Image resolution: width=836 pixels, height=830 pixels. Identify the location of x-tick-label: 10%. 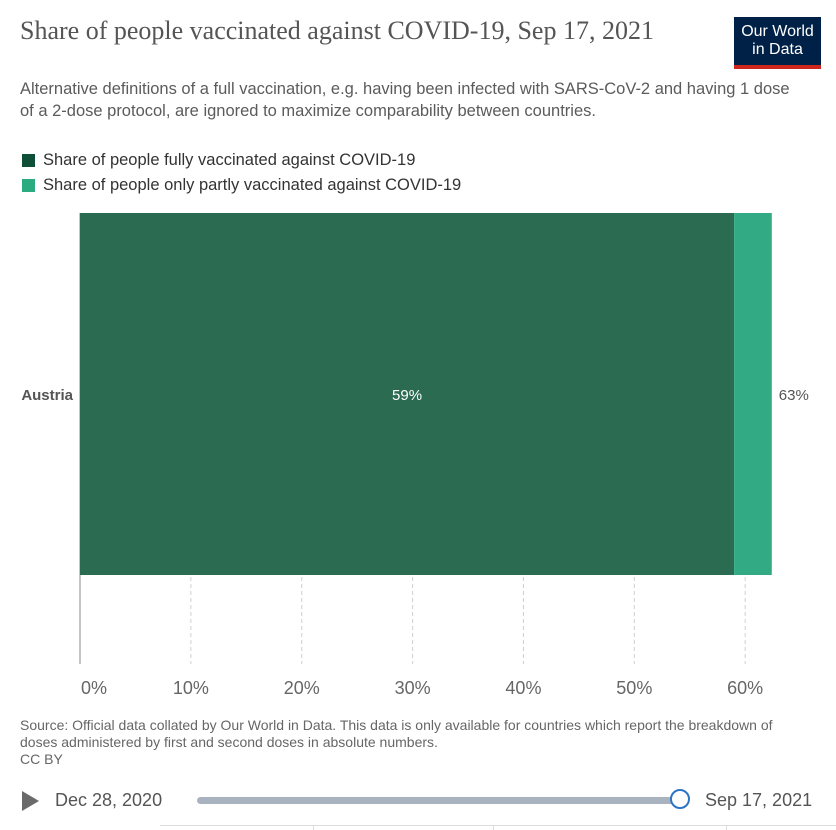
(191, 688).